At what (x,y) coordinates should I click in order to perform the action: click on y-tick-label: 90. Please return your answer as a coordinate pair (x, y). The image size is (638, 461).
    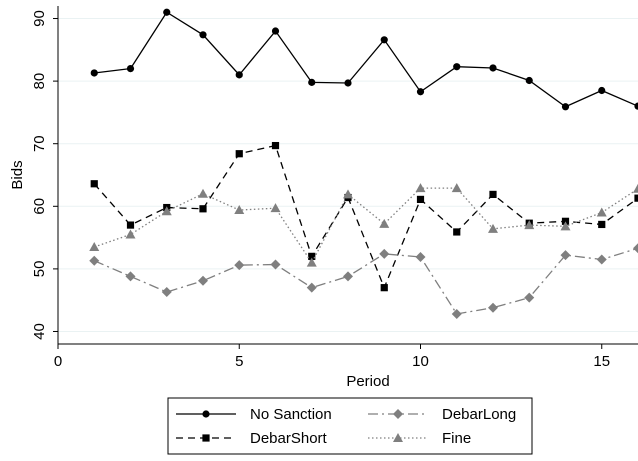
    Looking at the image, I should click on (39, 18).